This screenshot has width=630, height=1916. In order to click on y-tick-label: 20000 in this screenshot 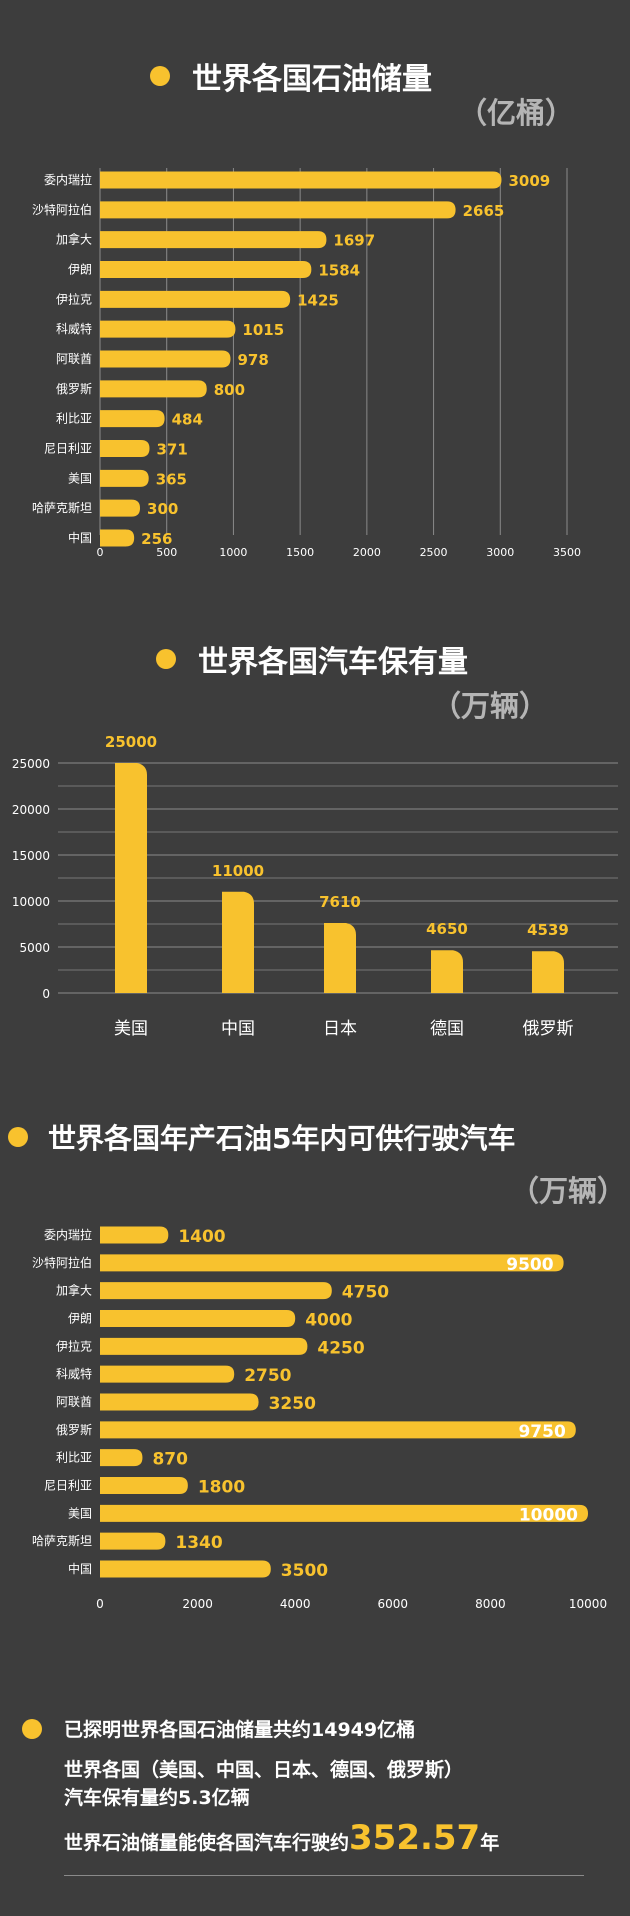, I will do `click(31, 810)`.